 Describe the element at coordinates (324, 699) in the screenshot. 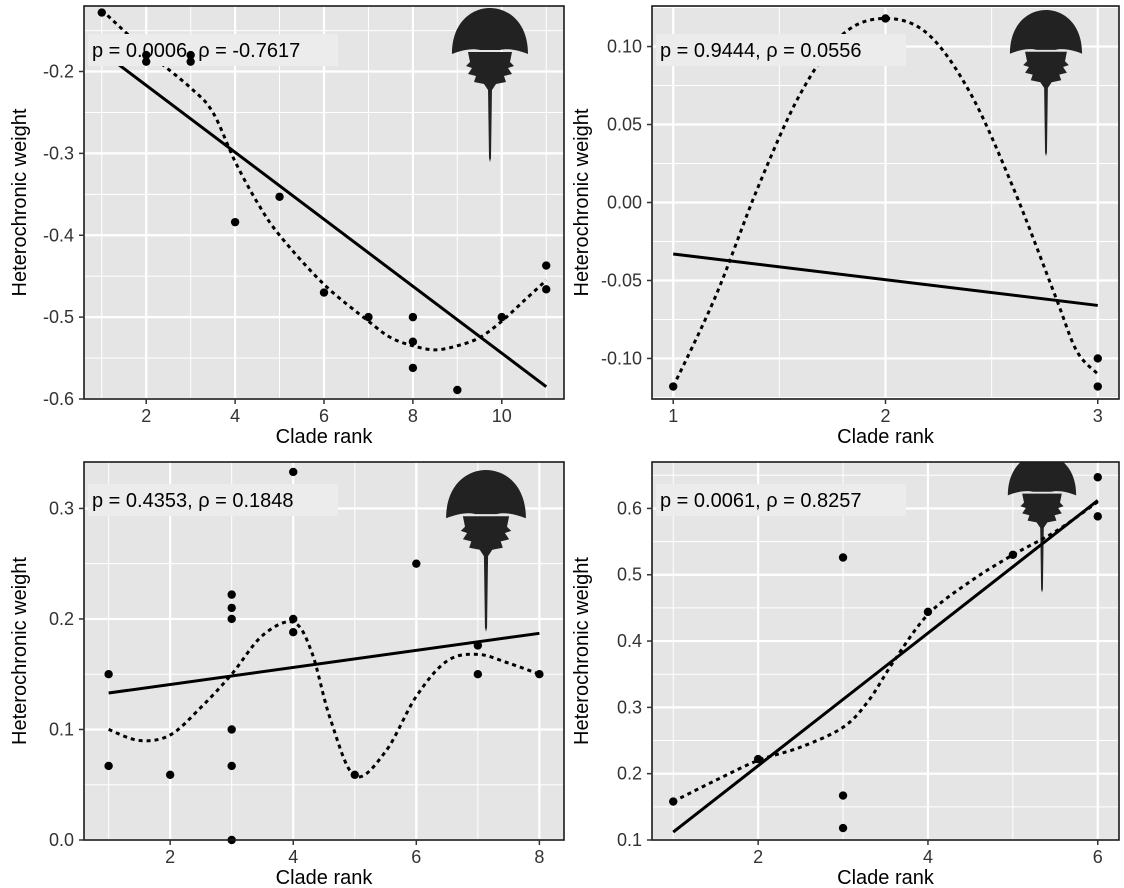

I see `smoothed-curve` at that location.